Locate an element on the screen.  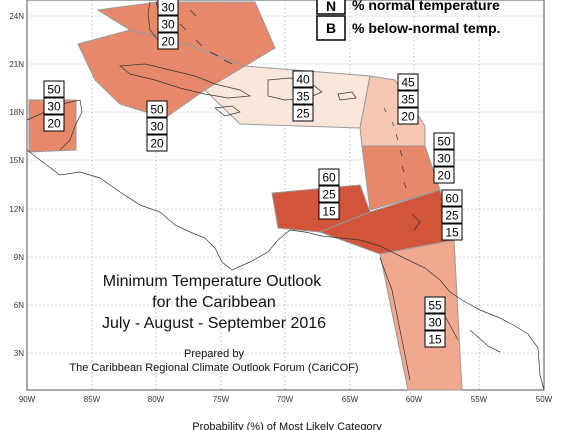
y-tick-label: 3N is located at coordinates (19, 353).